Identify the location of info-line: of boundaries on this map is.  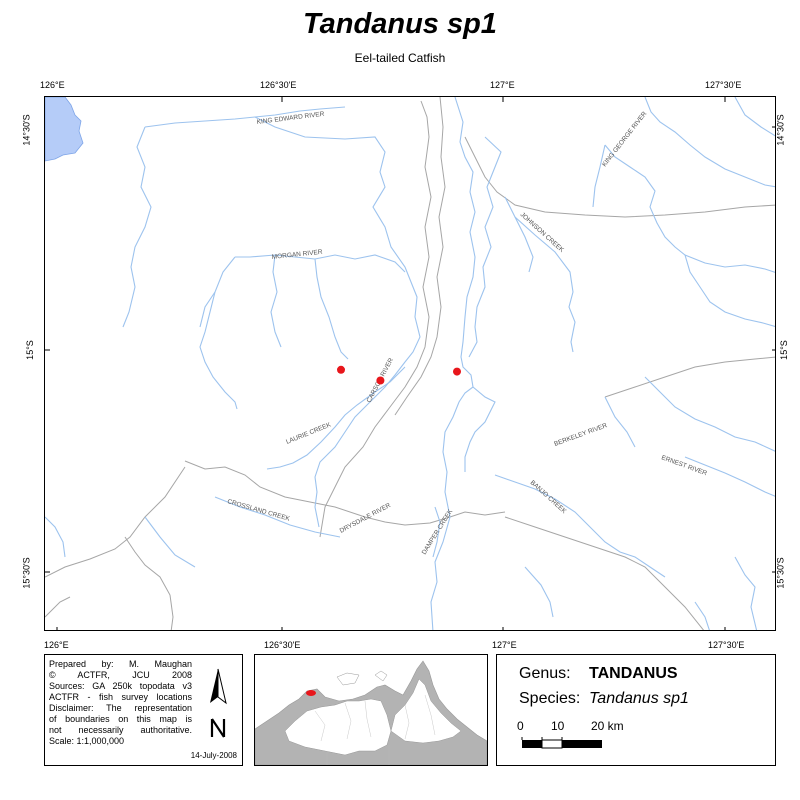
(120, 719).